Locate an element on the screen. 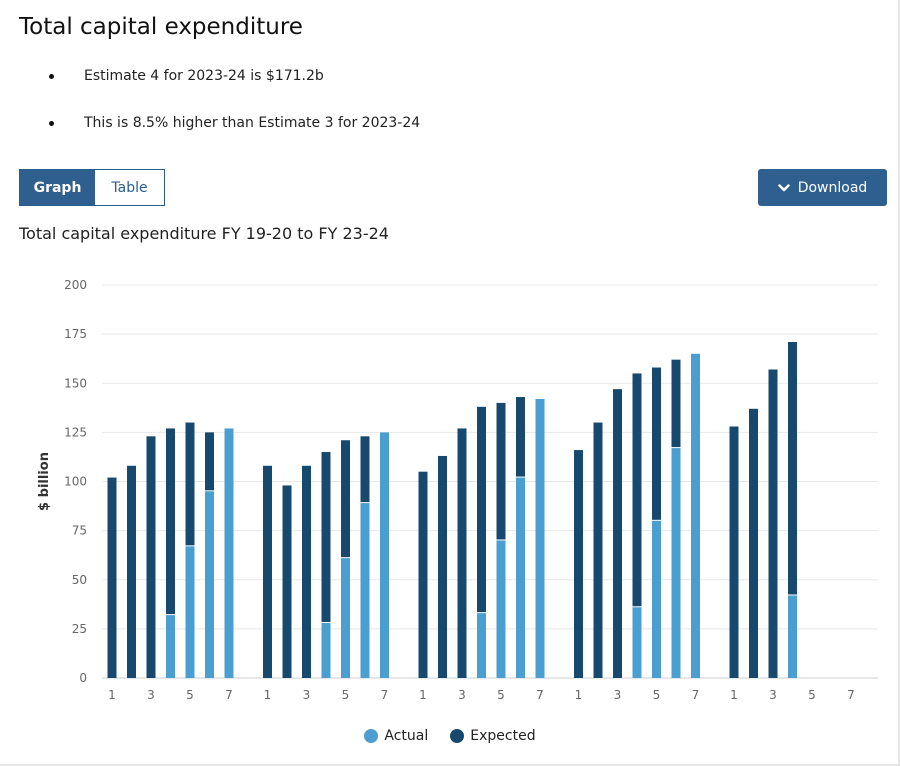 This screenshot has height=766, width=900. frame-border-right is located at coordinates (899, 383).